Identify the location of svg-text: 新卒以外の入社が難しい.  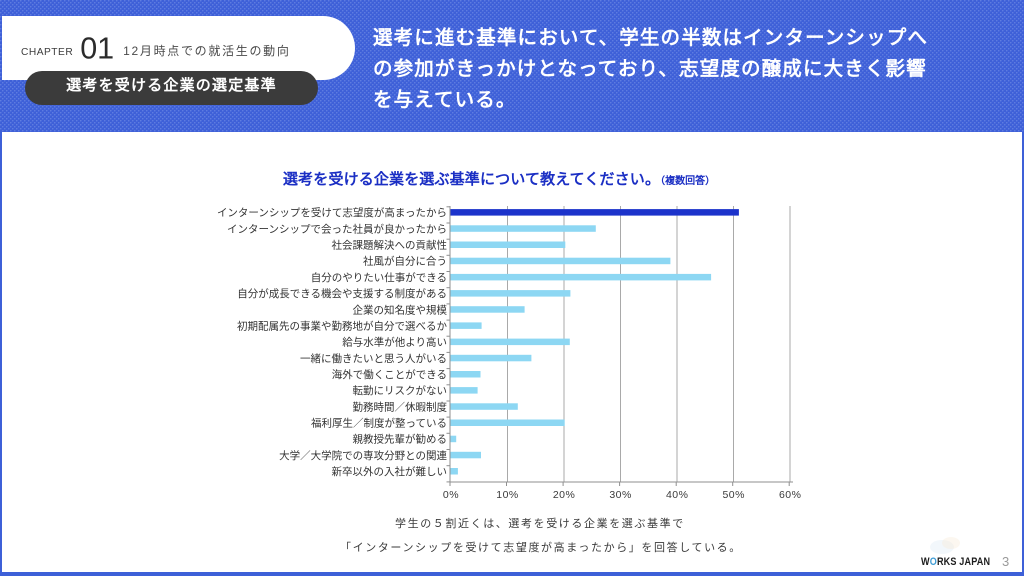
(390, 471).